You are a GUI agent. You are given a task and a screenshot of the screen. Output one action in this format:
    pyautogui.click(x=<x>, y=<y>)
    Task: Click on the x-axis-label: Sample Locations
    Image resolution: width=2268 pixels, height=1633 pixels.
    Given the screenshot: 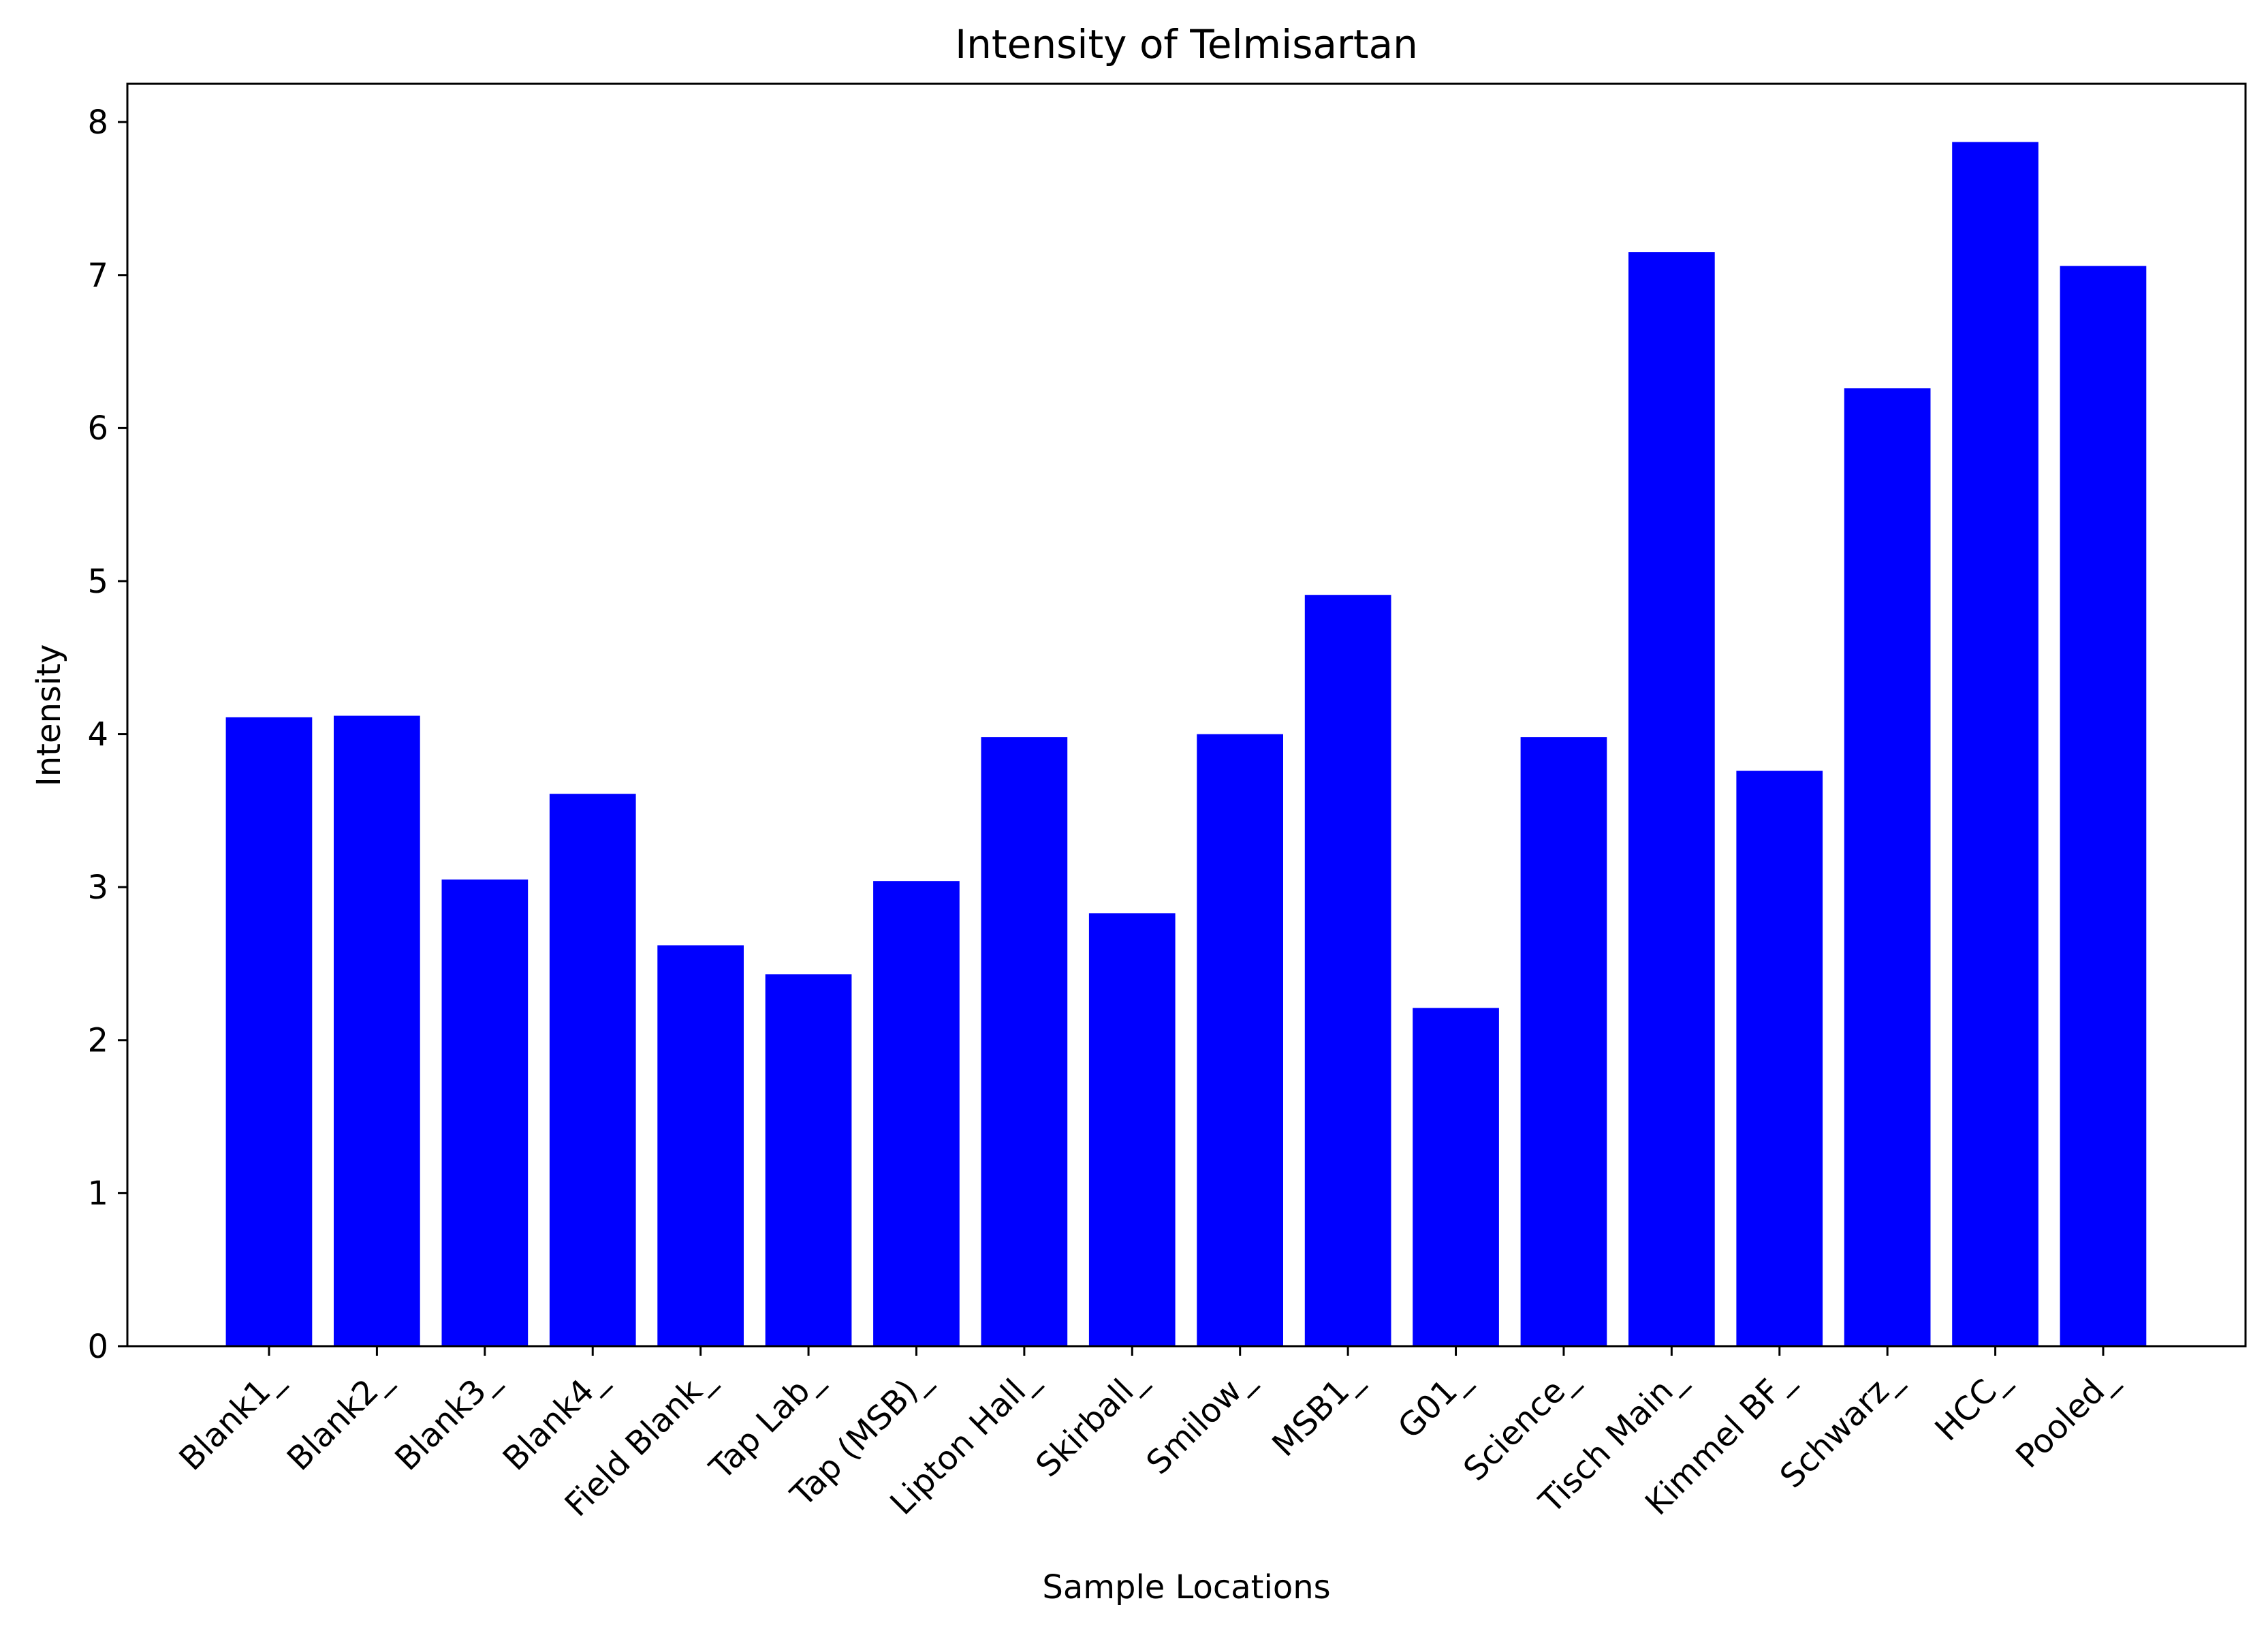 What is the action you would take?
    pyautogui.click(x=1186, y=1587)
    